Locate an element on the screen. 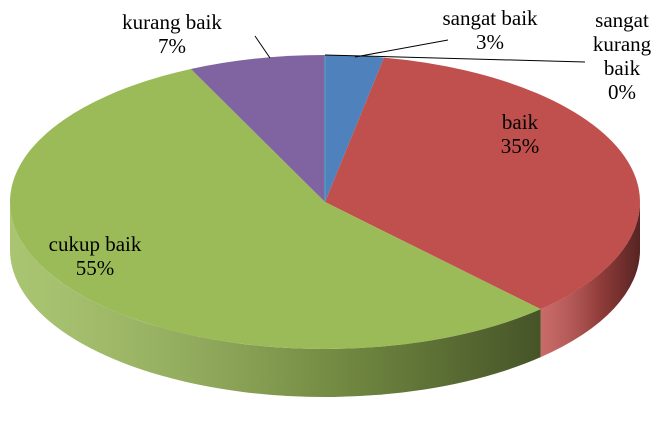  pie-side-shade is located at coordinates (590, 280).